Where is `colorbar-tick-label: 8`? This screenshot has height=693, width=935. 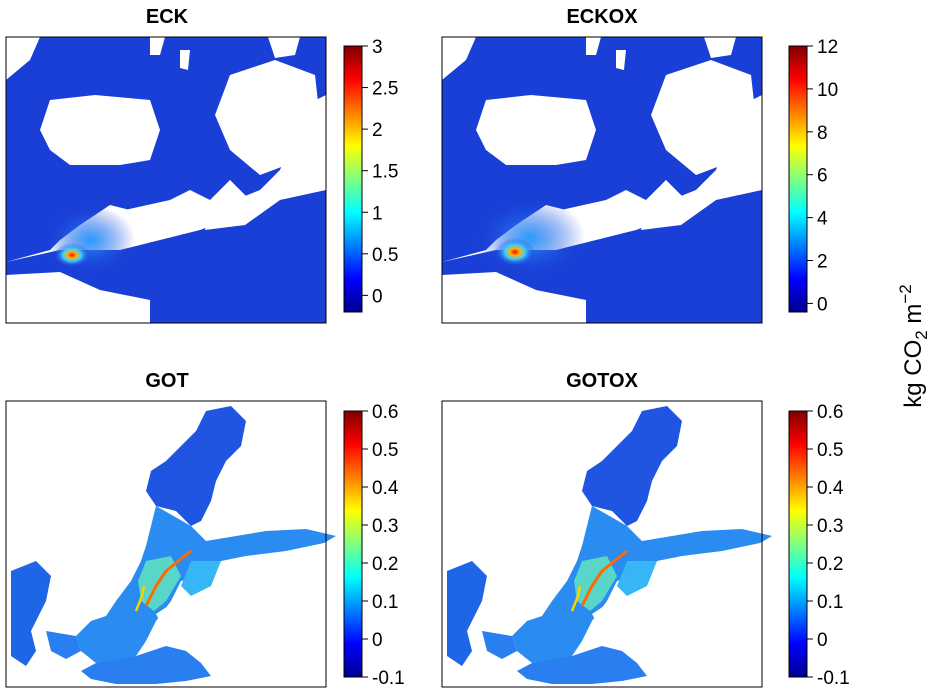 colorbar-tick-label: 8 is located at coordinates (822, 133).